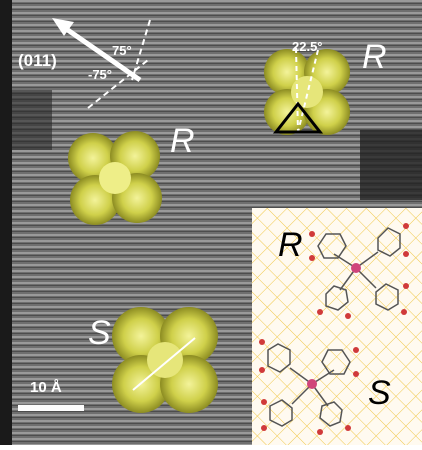  I want to click on inset-molecule-s, so click(309, 387).